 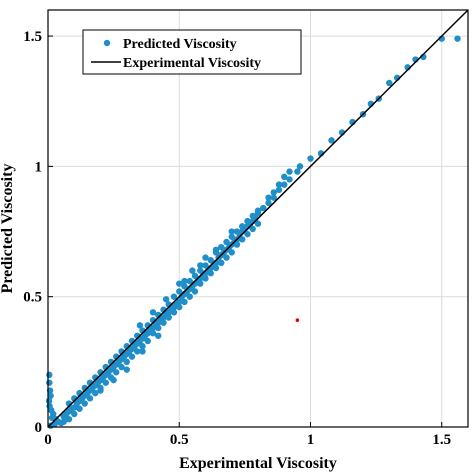 I want to click on y-axis-title: Predicted Viscosity, so click(x=8, y=229).